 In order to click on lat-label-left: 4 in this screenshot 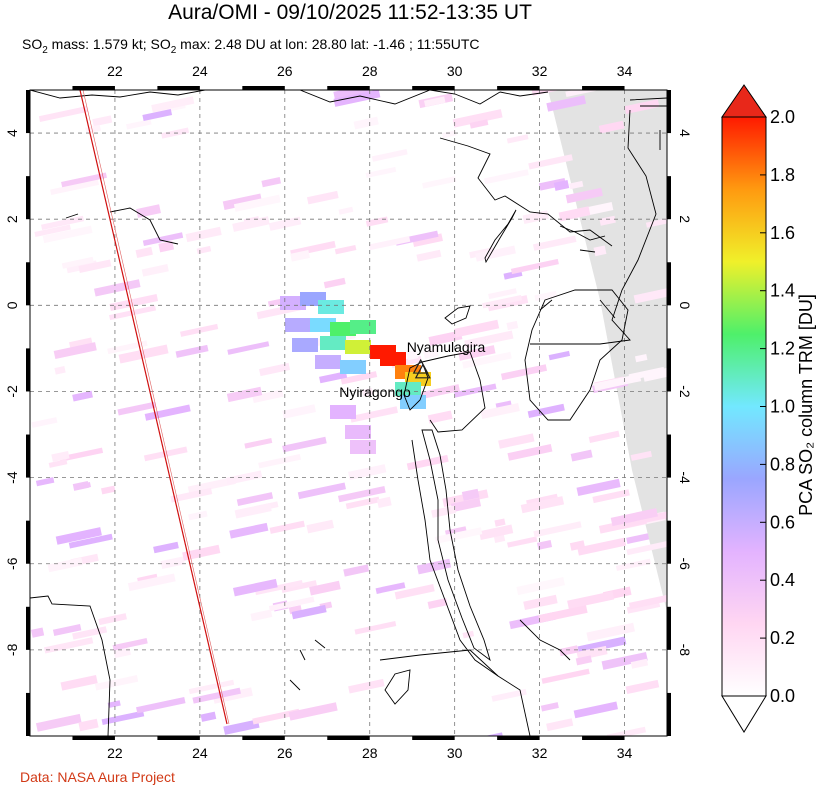, I will do `click(12, 133)`.